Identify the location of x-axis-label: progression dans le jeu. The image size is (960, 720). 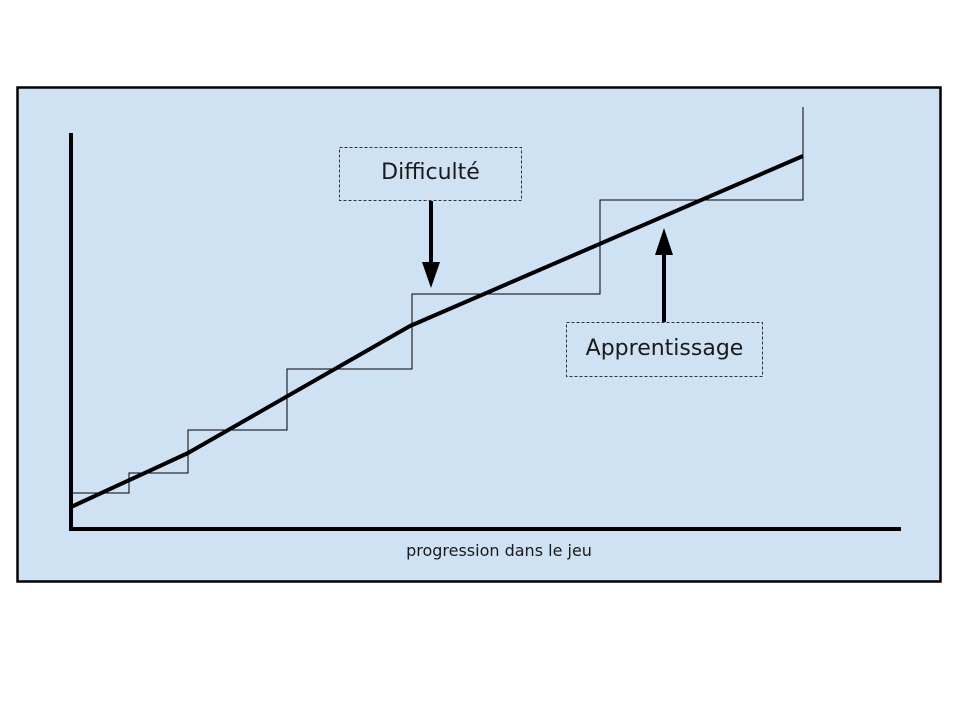
(499, 550).